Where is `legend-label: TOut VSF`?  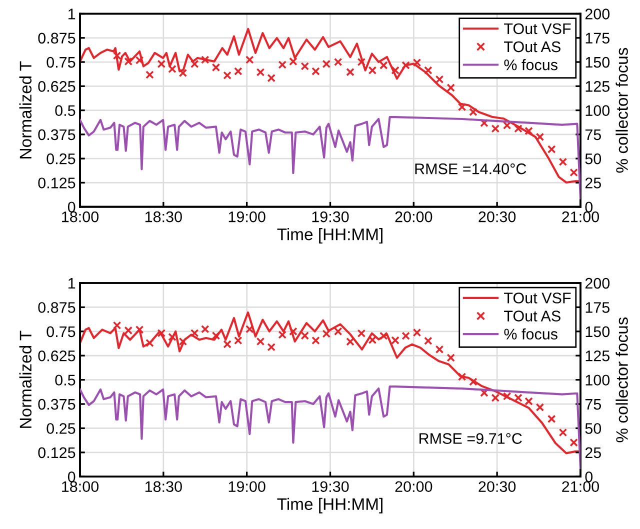 legend-label: TOut VSF is located at coordinates (537, 298).